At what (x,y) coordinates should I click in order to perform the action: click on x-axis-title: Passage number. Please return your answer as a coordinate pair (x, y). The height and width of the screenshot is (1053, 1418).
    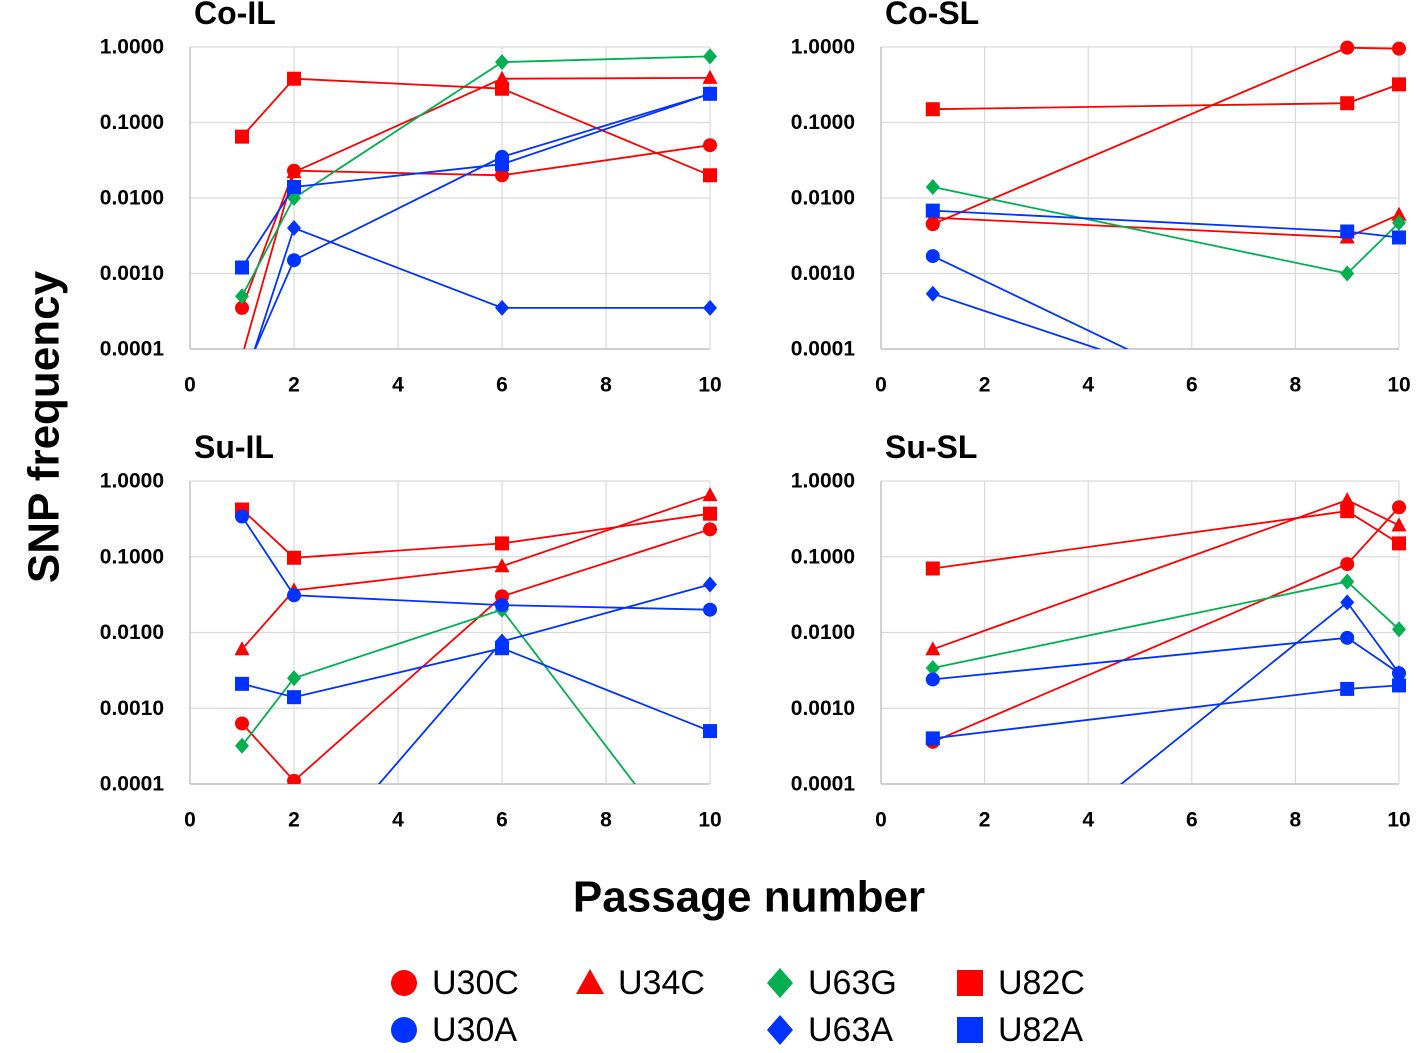
    Looking at the image, I should click on (749, 897).